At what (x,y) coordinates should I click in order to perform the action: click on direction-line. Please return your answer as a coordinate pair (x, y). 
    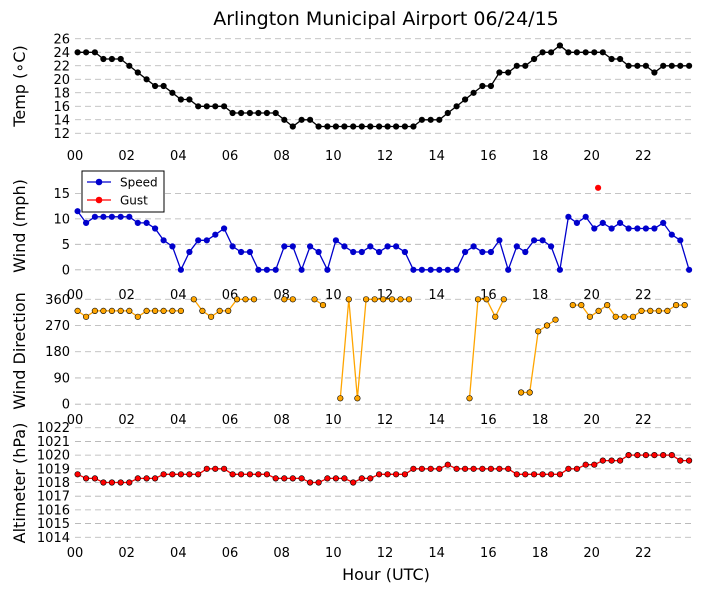
    Looking at the image, I should click on (486, 348).